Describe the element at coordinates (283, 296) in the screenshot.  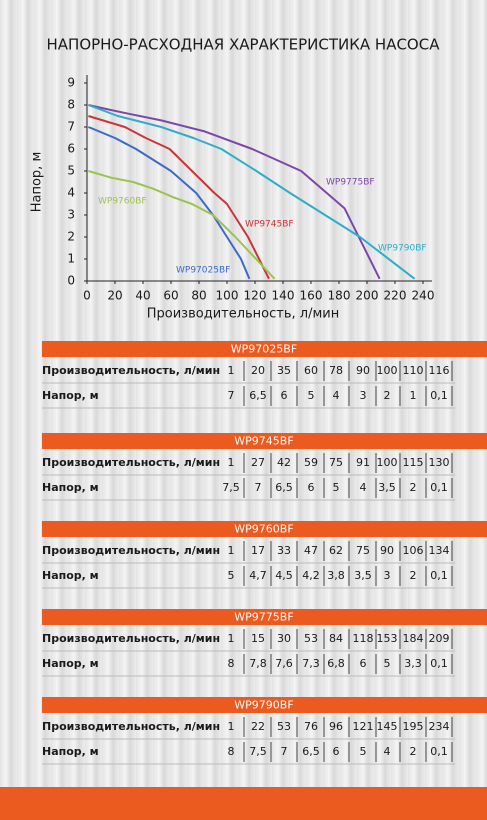
I see `x-tick-label: 140` at that location.